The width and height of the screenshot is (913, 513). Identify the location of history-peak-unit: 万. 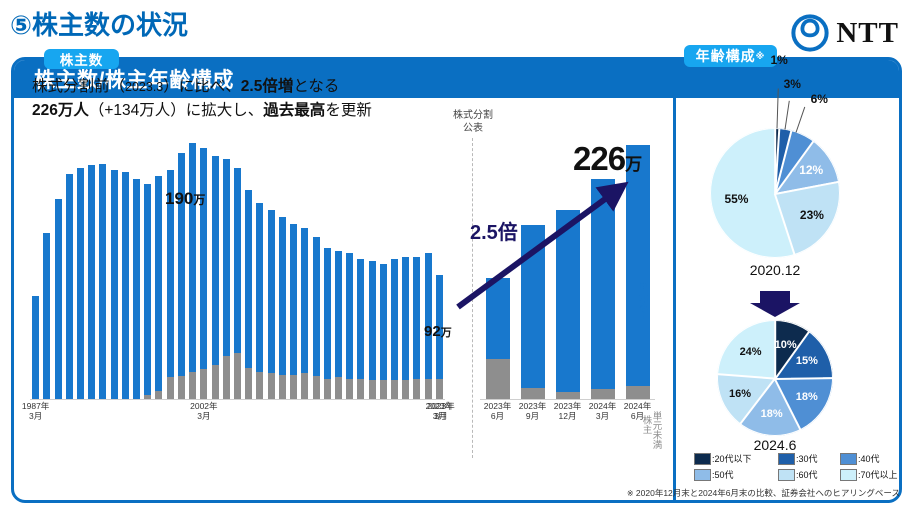
(199, 200).